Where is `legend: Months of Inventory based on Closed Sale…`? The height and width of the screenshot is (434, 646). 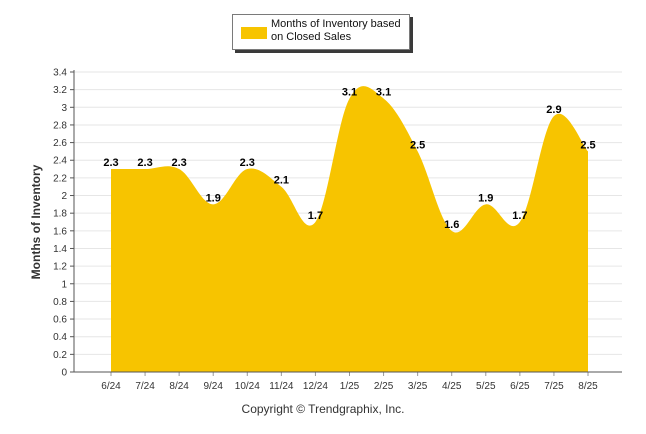
legend: Months of Inventory based on Closed Sale… is located at coordinates (321, 32).